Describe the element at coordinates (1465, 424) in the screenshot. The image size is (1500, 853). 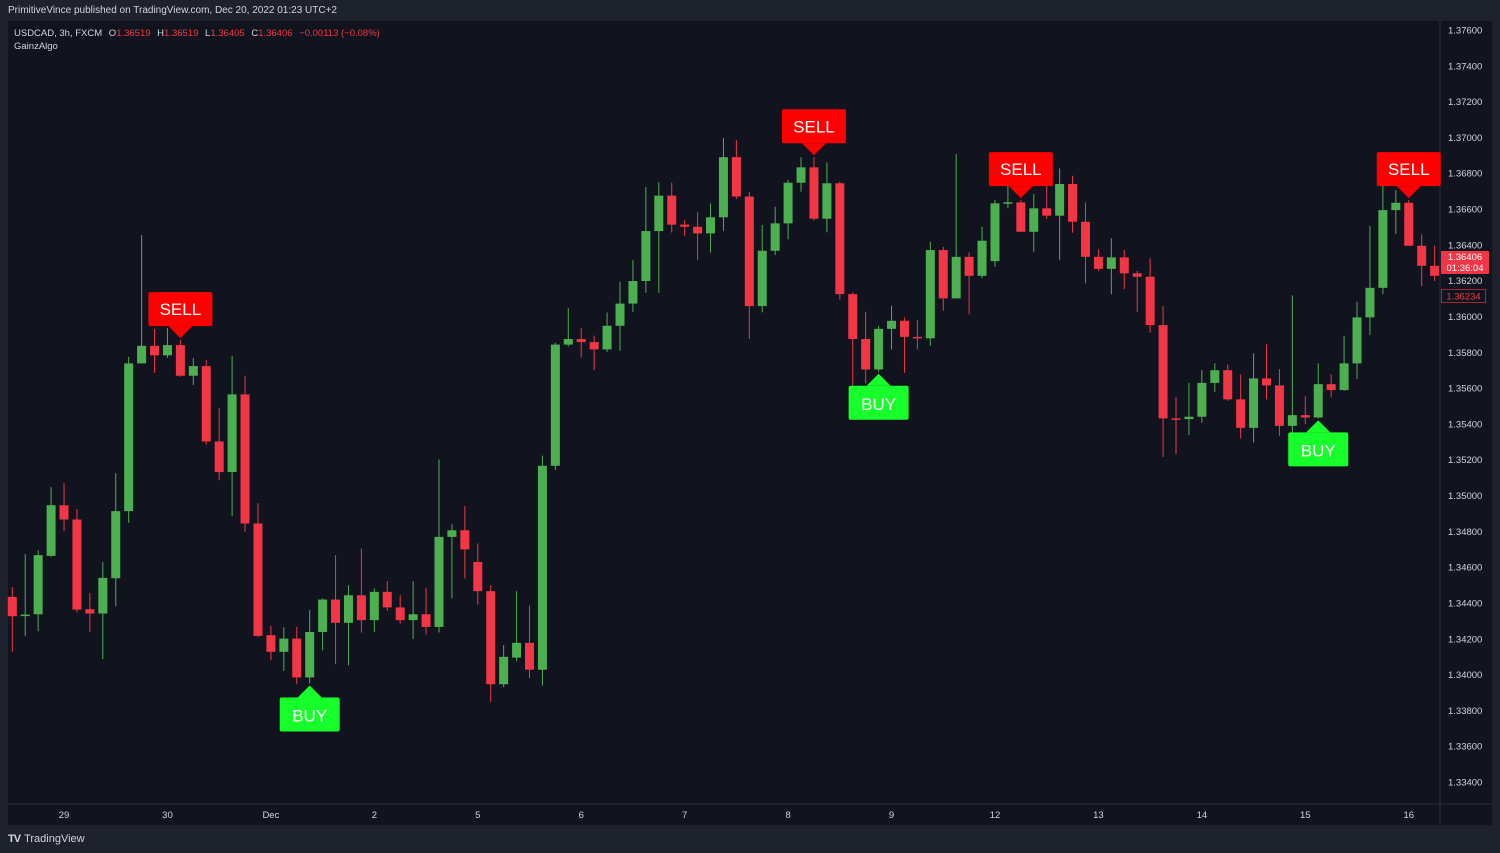
I see `price-tick-label: 1.35400` at that location.